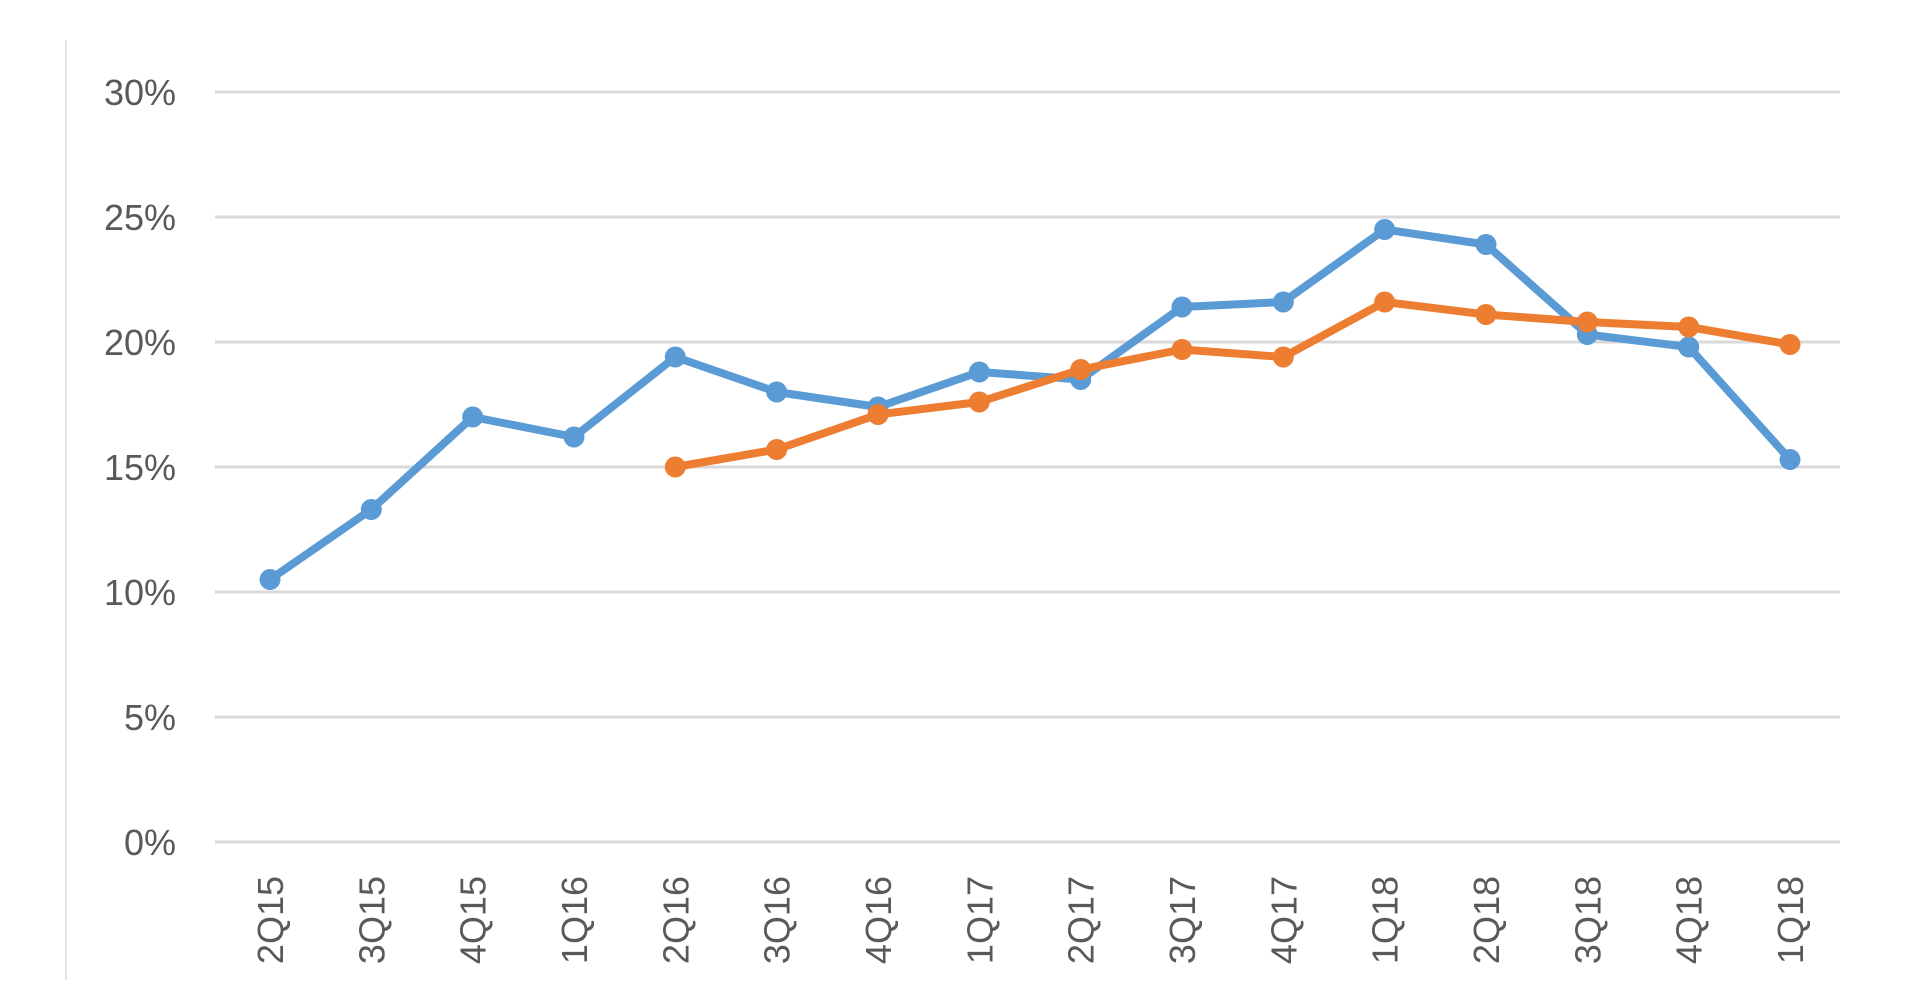 The image size is (1908, 992). What do you see at coordinates (1587, 920) in the screenshot?
I see `x-tick-label: 3Q18` at bounding box center [1587, 920].